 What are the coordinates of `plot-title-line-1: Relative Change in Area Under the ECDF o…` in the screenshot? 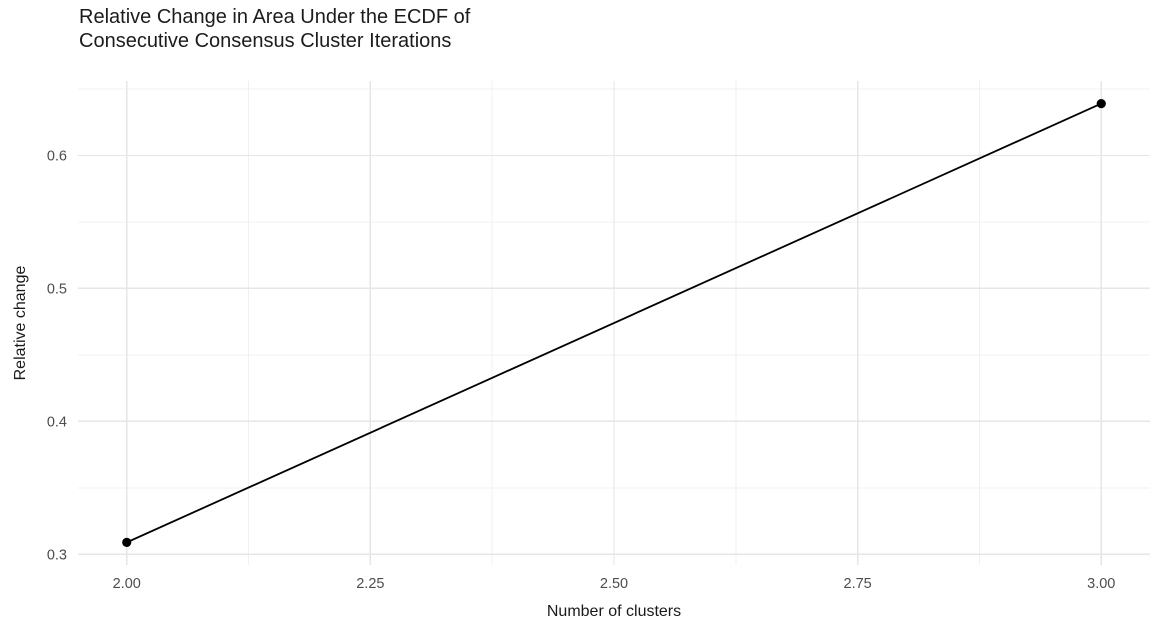 It's located at (275, 17).